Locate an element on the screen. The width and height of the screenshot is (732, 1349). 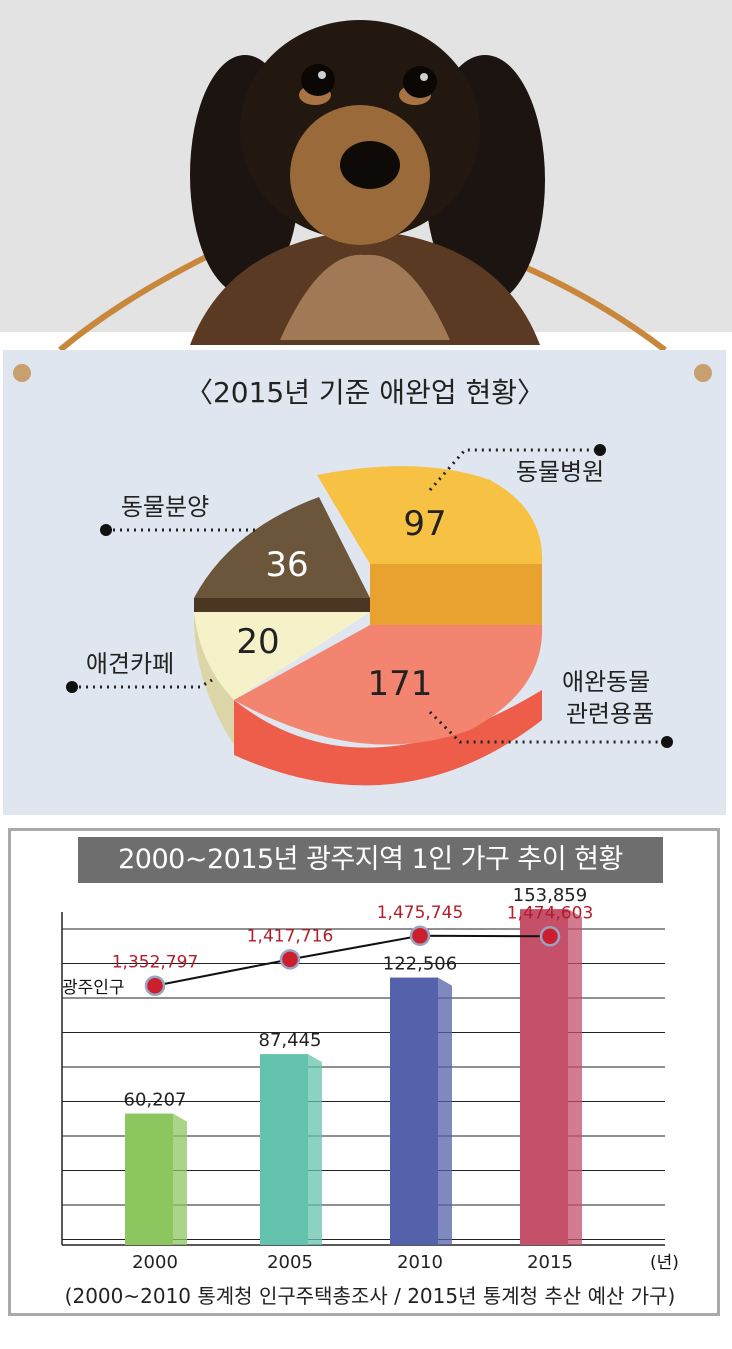
bar-value-label: 122,506 is located at coordinates (420, 964).